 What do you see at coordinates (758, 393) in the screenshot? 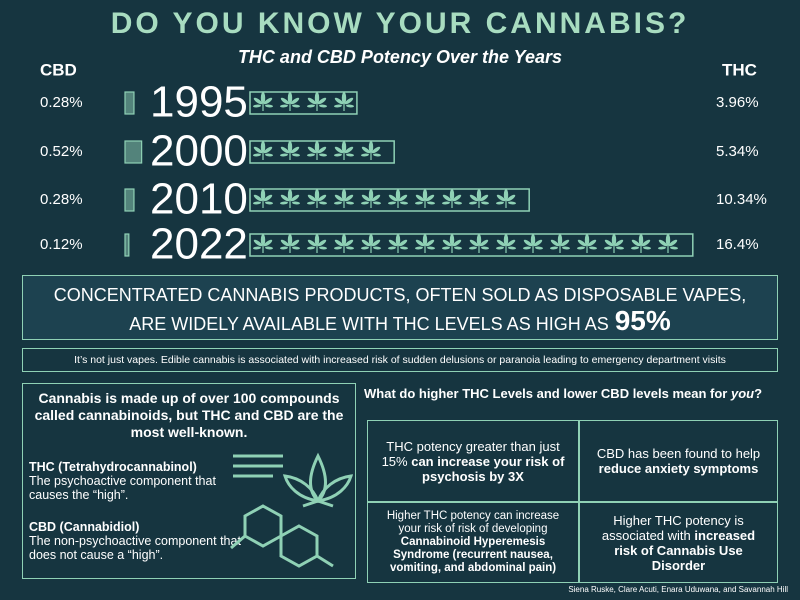
I see `heading-part: ?` at bounding box center [758, 393].